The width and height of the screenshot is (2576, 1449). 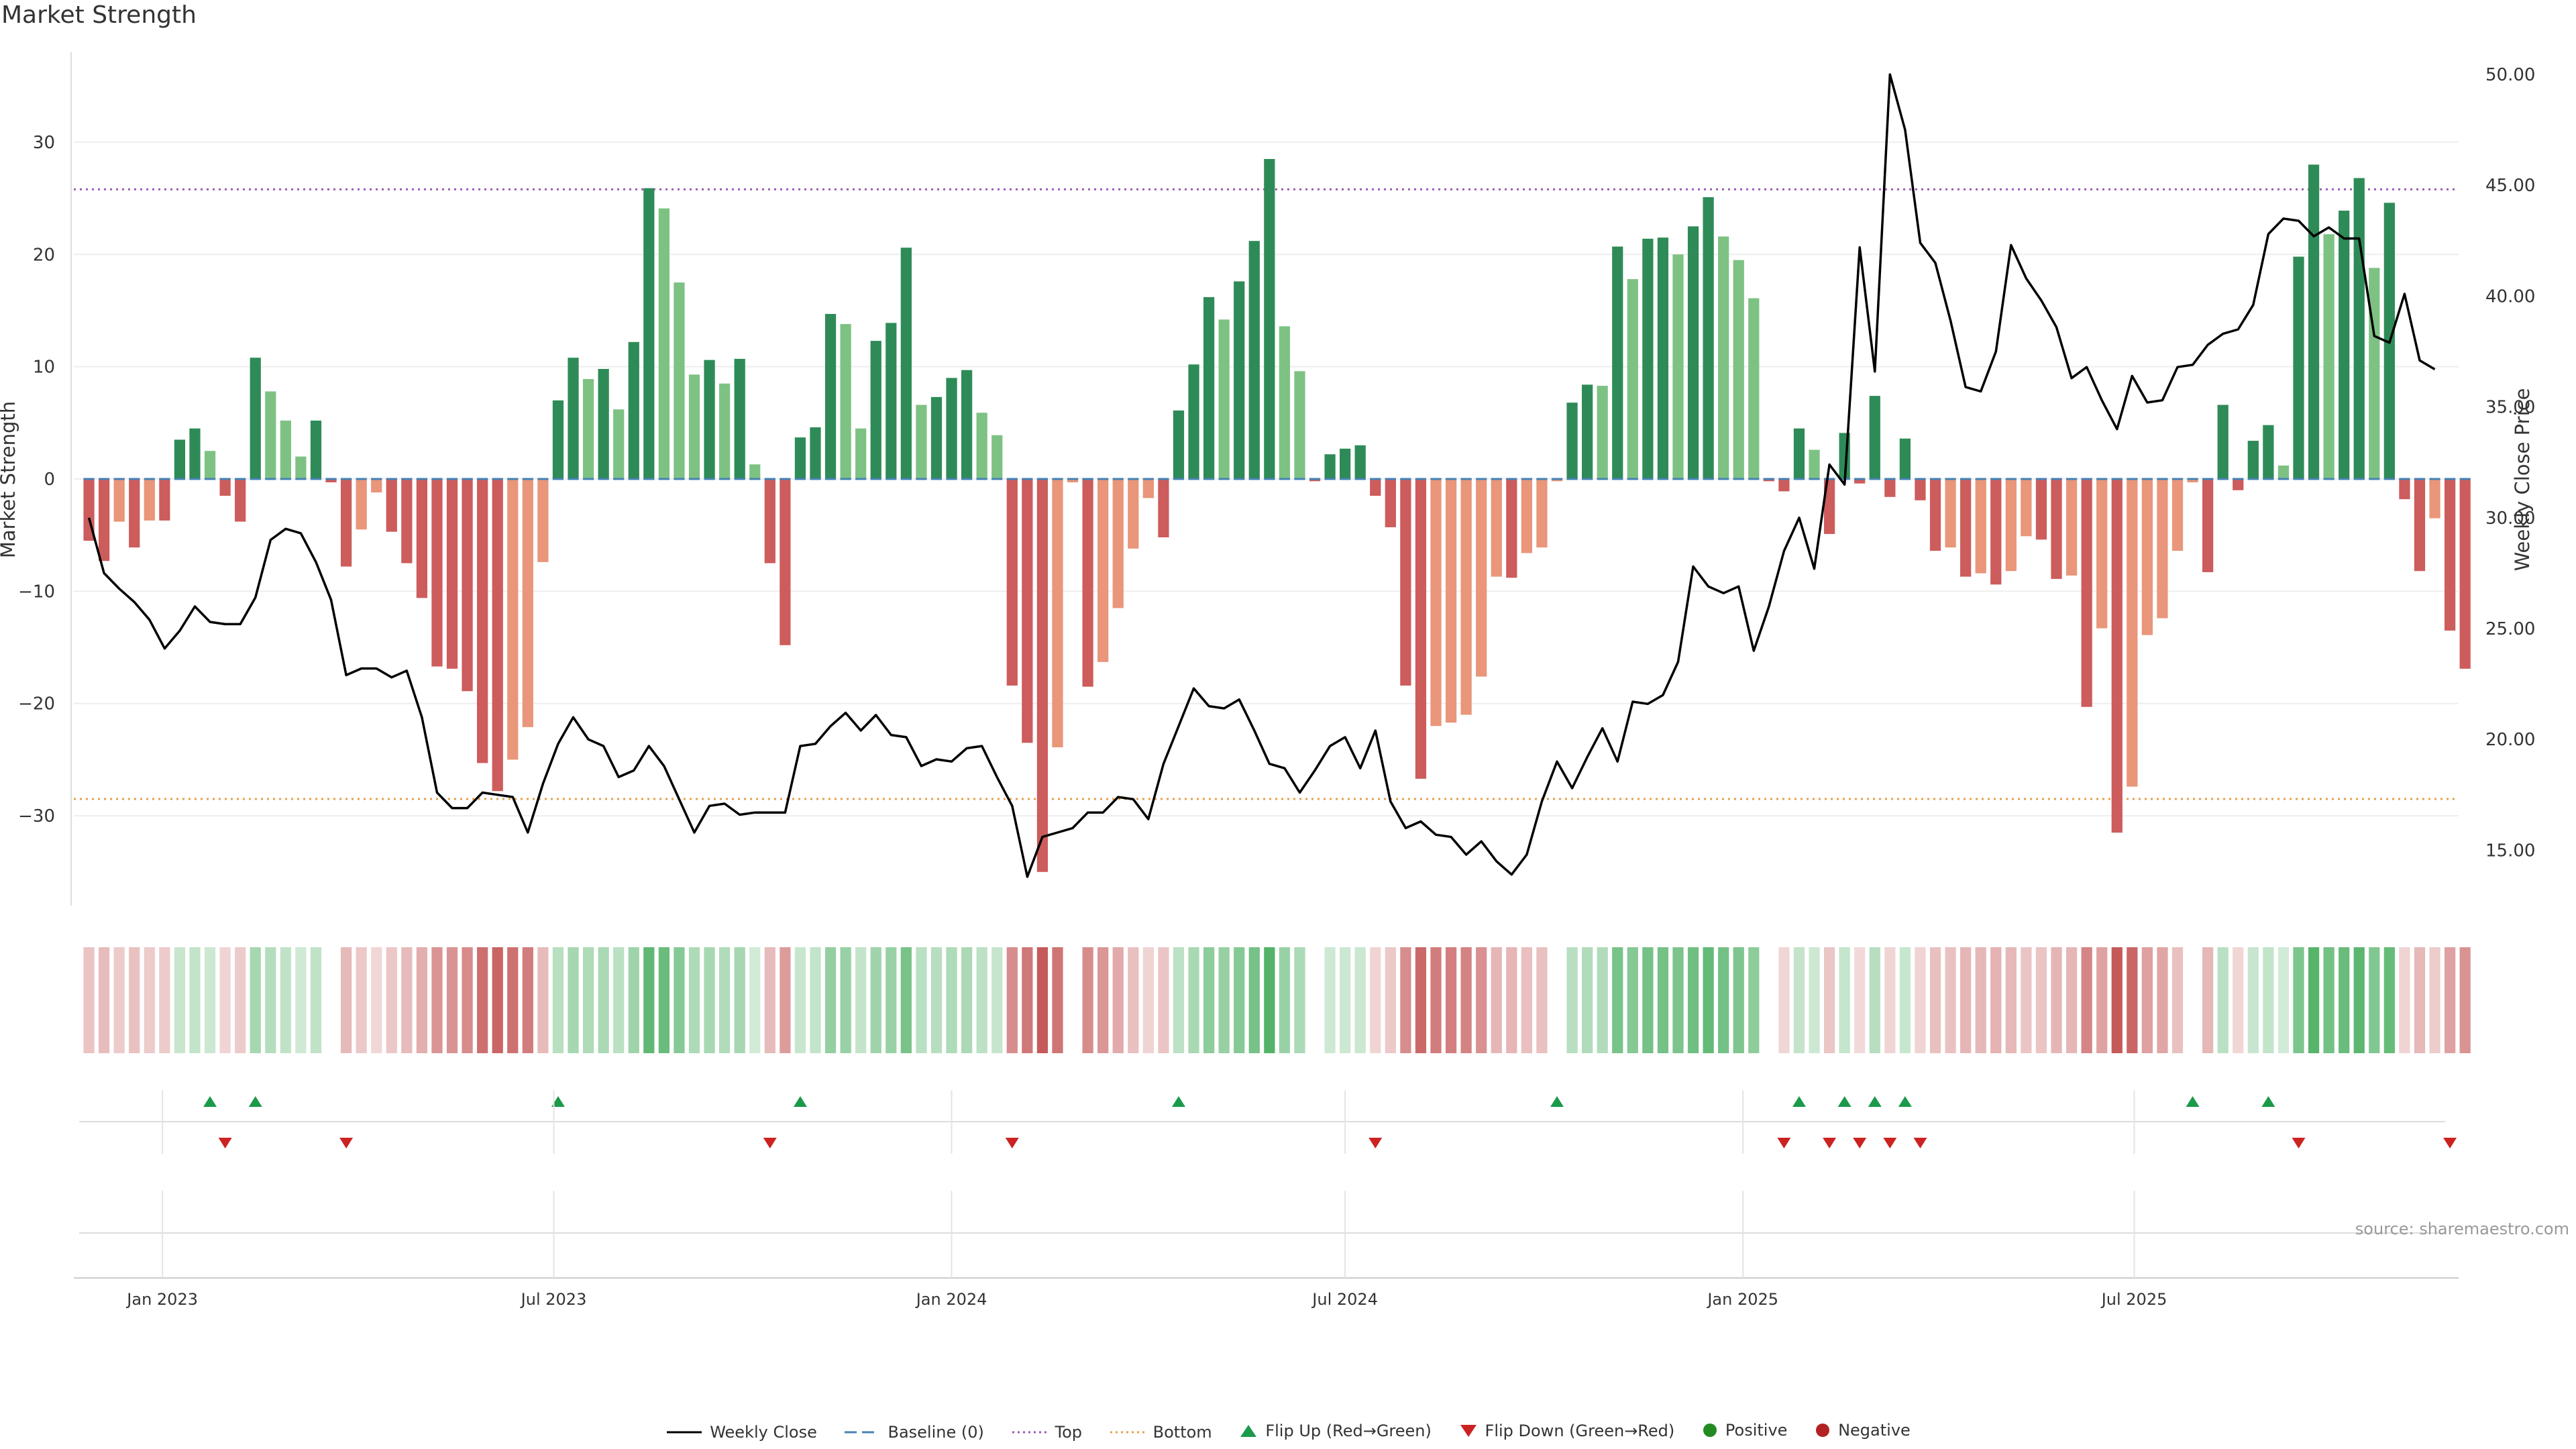 What do you see at coordinates (1069, 1432) in the screenshot?
I see `legend-top-label: Top` at bounding box center [1069, 1432].